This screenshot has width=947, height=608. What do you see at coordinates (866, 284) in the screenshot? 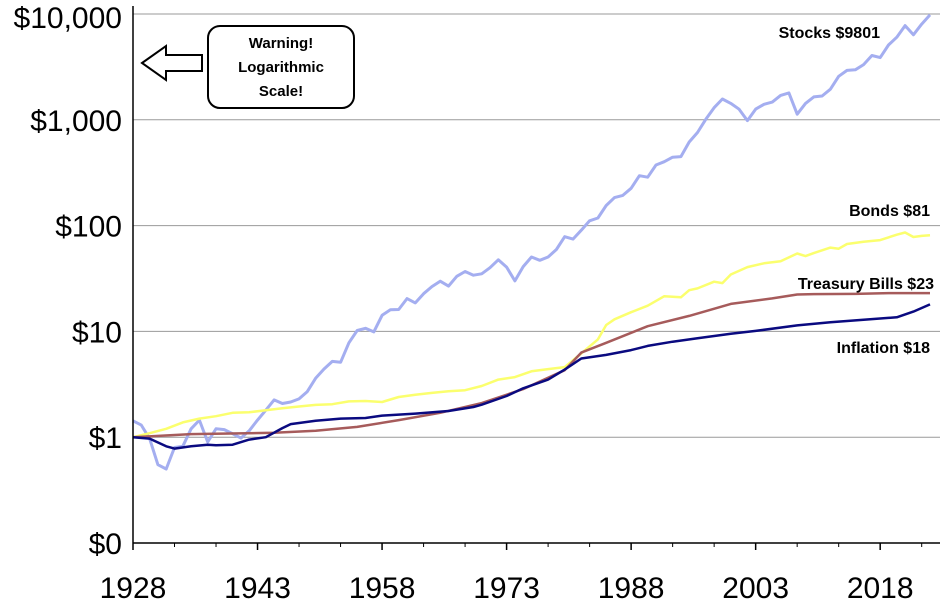
I see `bills-label: Treasury Bills $23` at bounding box center [866, 284].